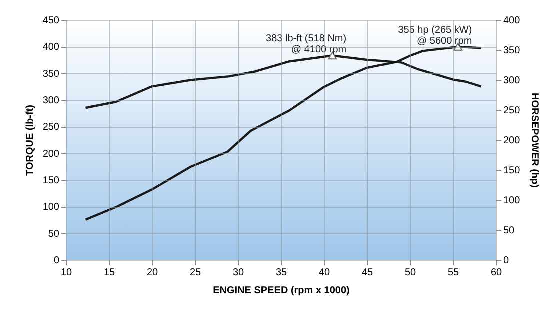  Describe the element at coordinates (51, 181) in the screenshot. I see `y-tick-label: 150` at that location.